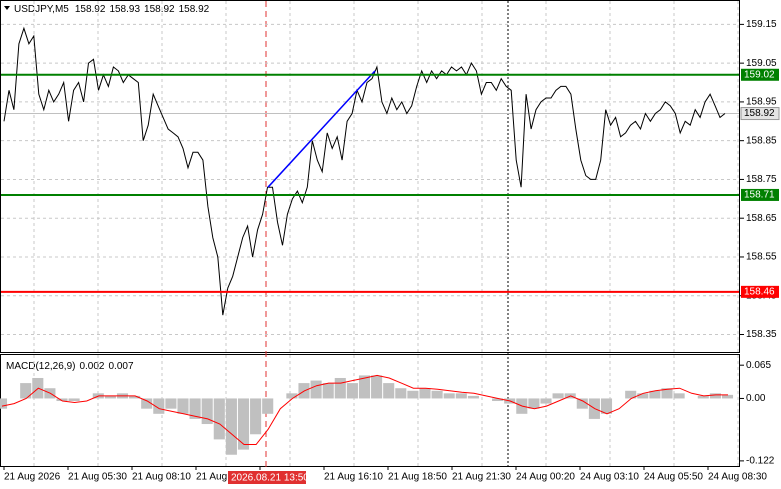 The width and height of the screenshot is (781, 489). I want to click on level-label: 158.46, so click(759, 291).